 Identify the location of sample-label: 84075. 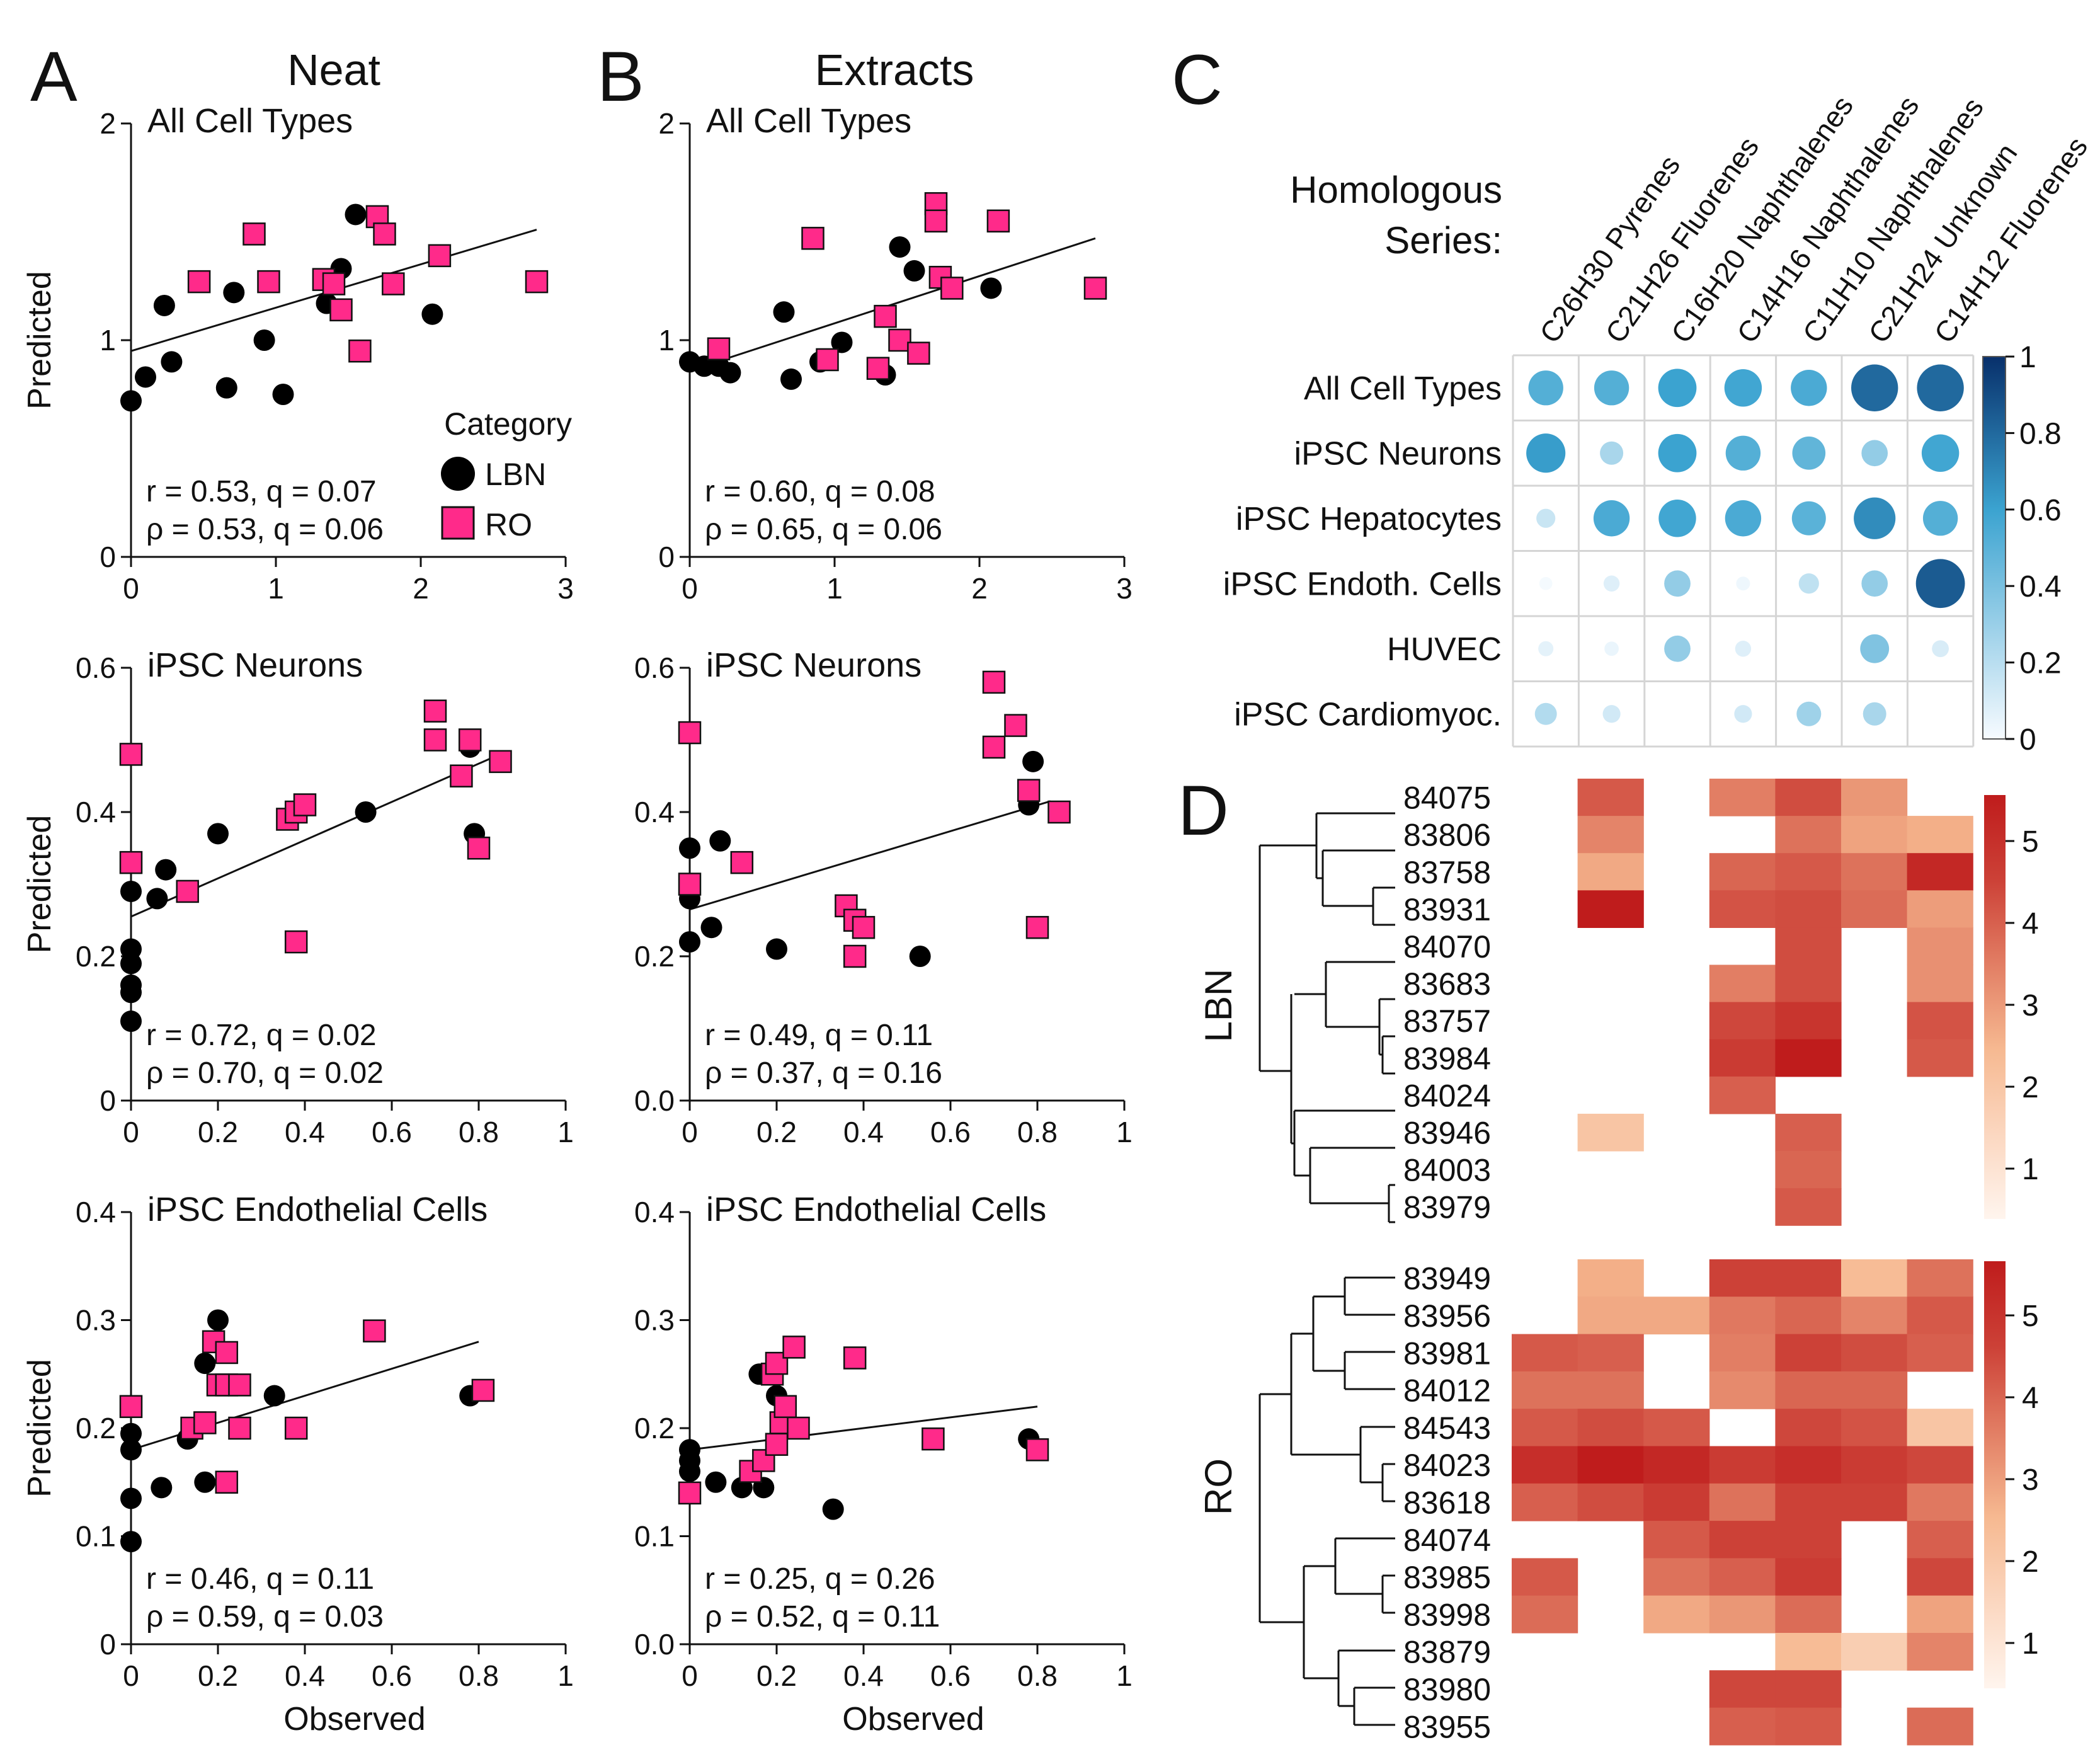
(1447, 798).